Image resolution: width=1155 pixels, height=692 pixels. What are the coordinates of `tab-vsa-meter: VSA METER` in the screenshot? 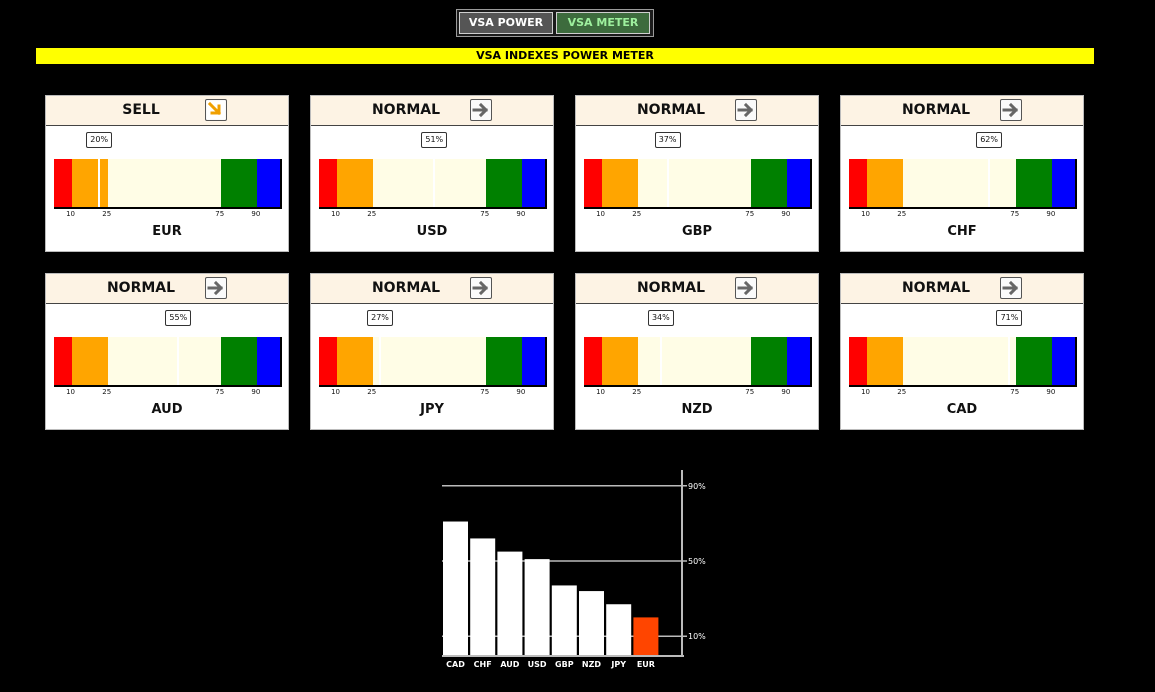 It's located at (603, 23).